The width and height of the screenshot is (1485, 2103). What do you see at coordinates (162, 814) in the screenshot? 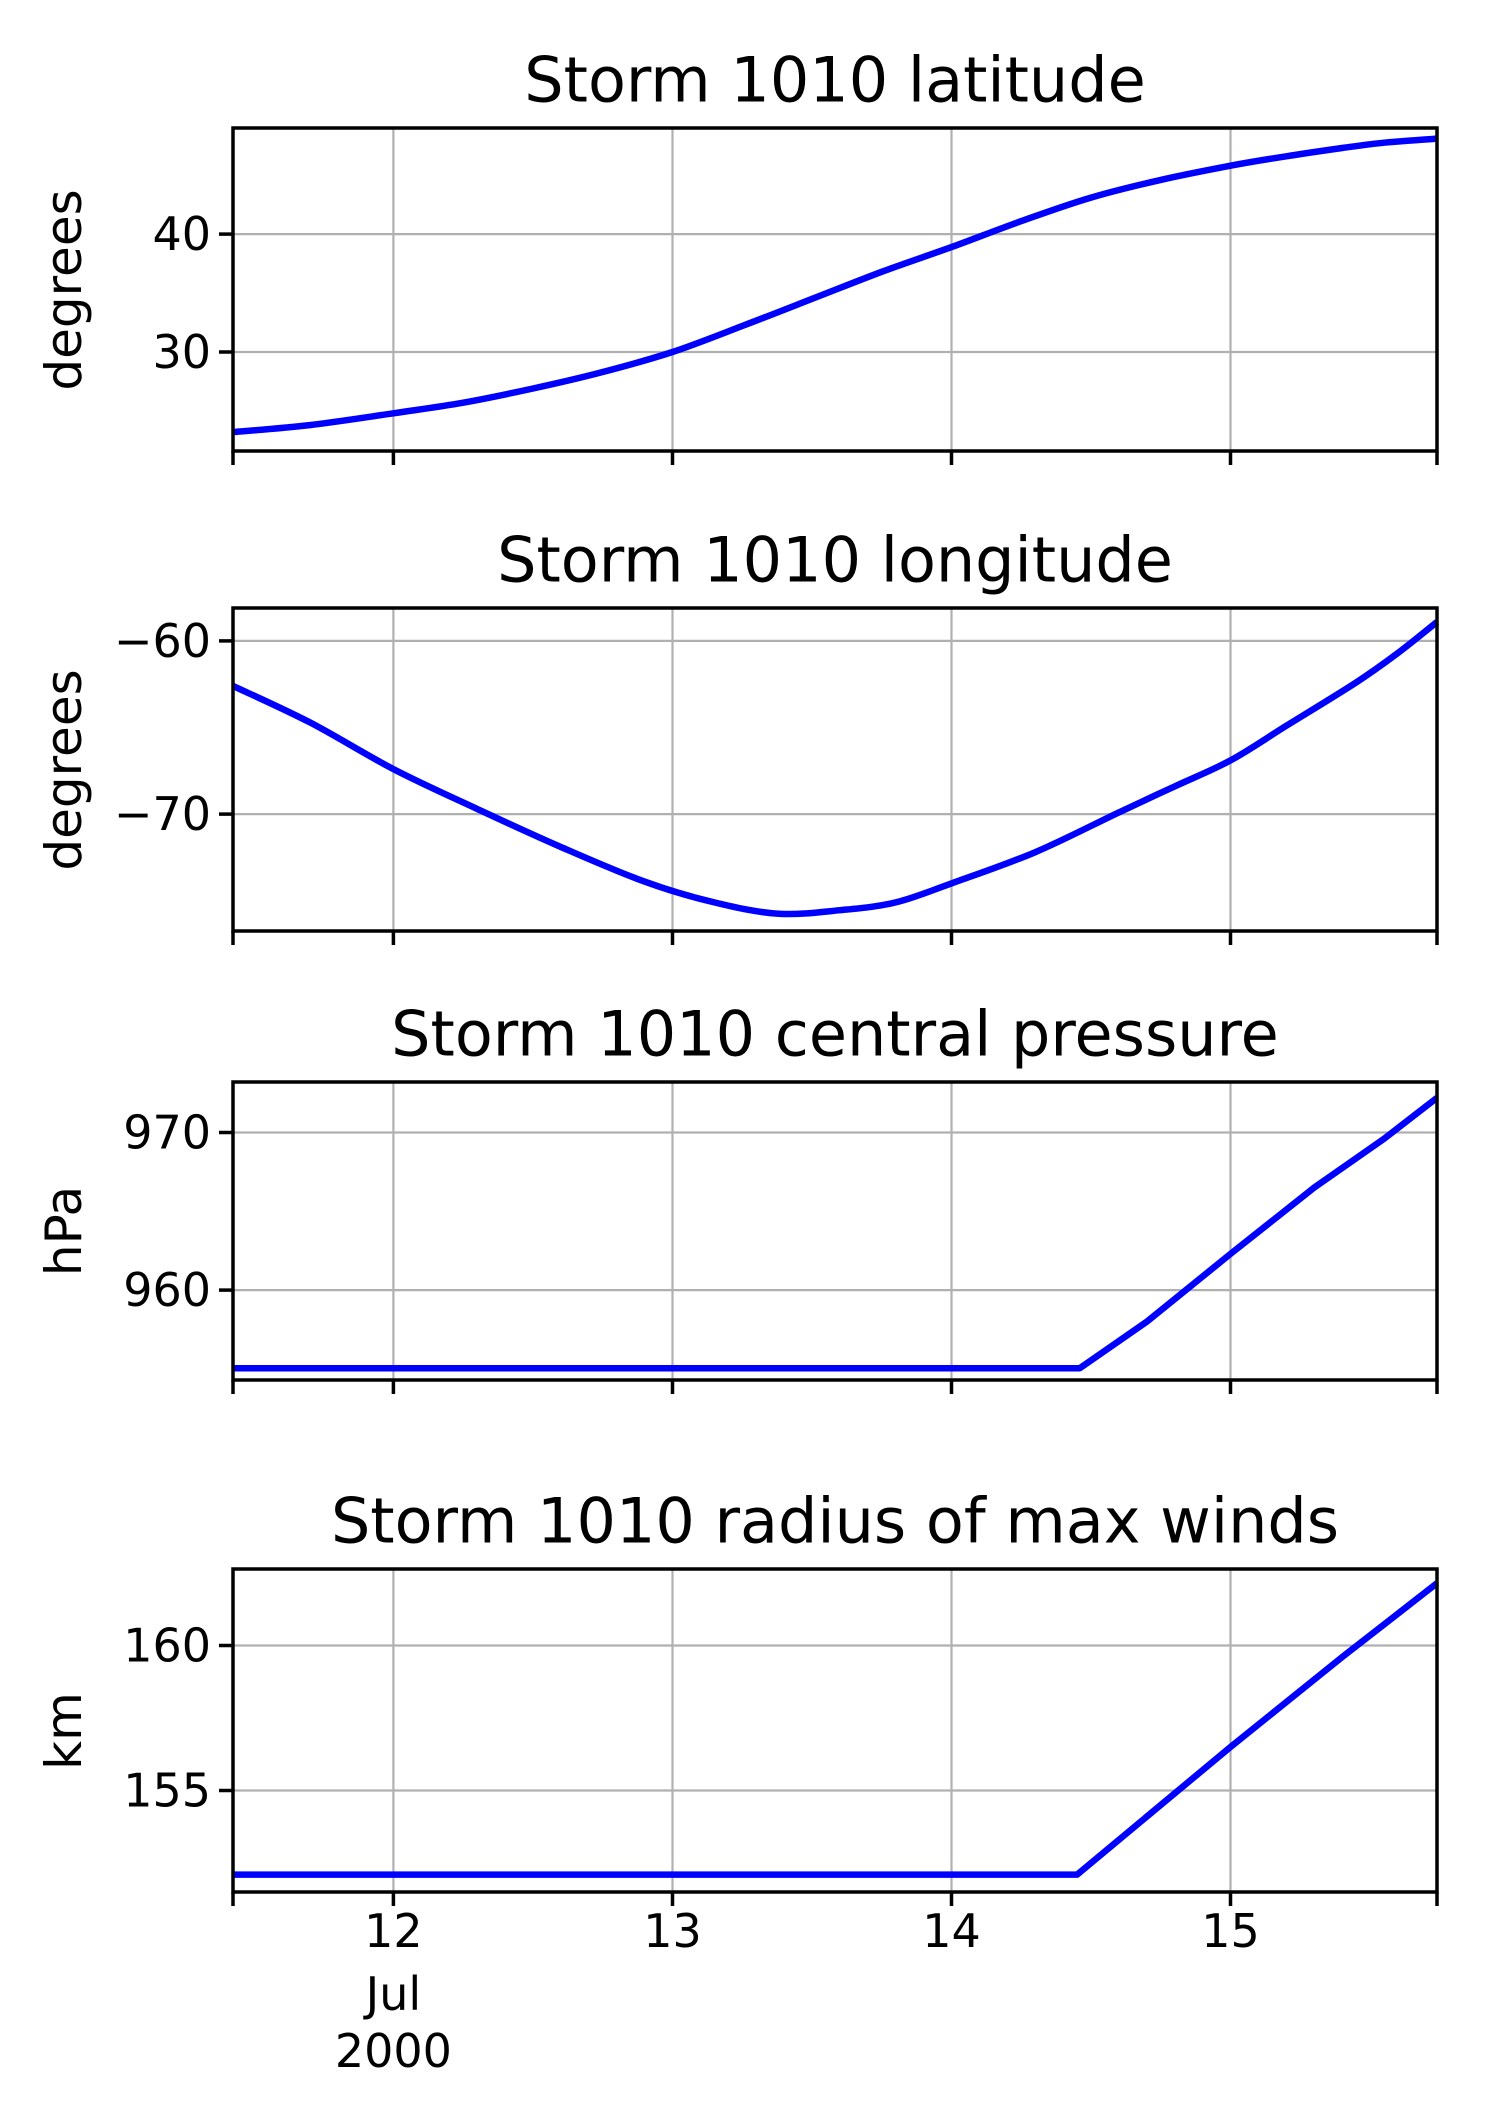
I see `y-tick-label-longitude-−70: −70` at bounding box center [162, 814].